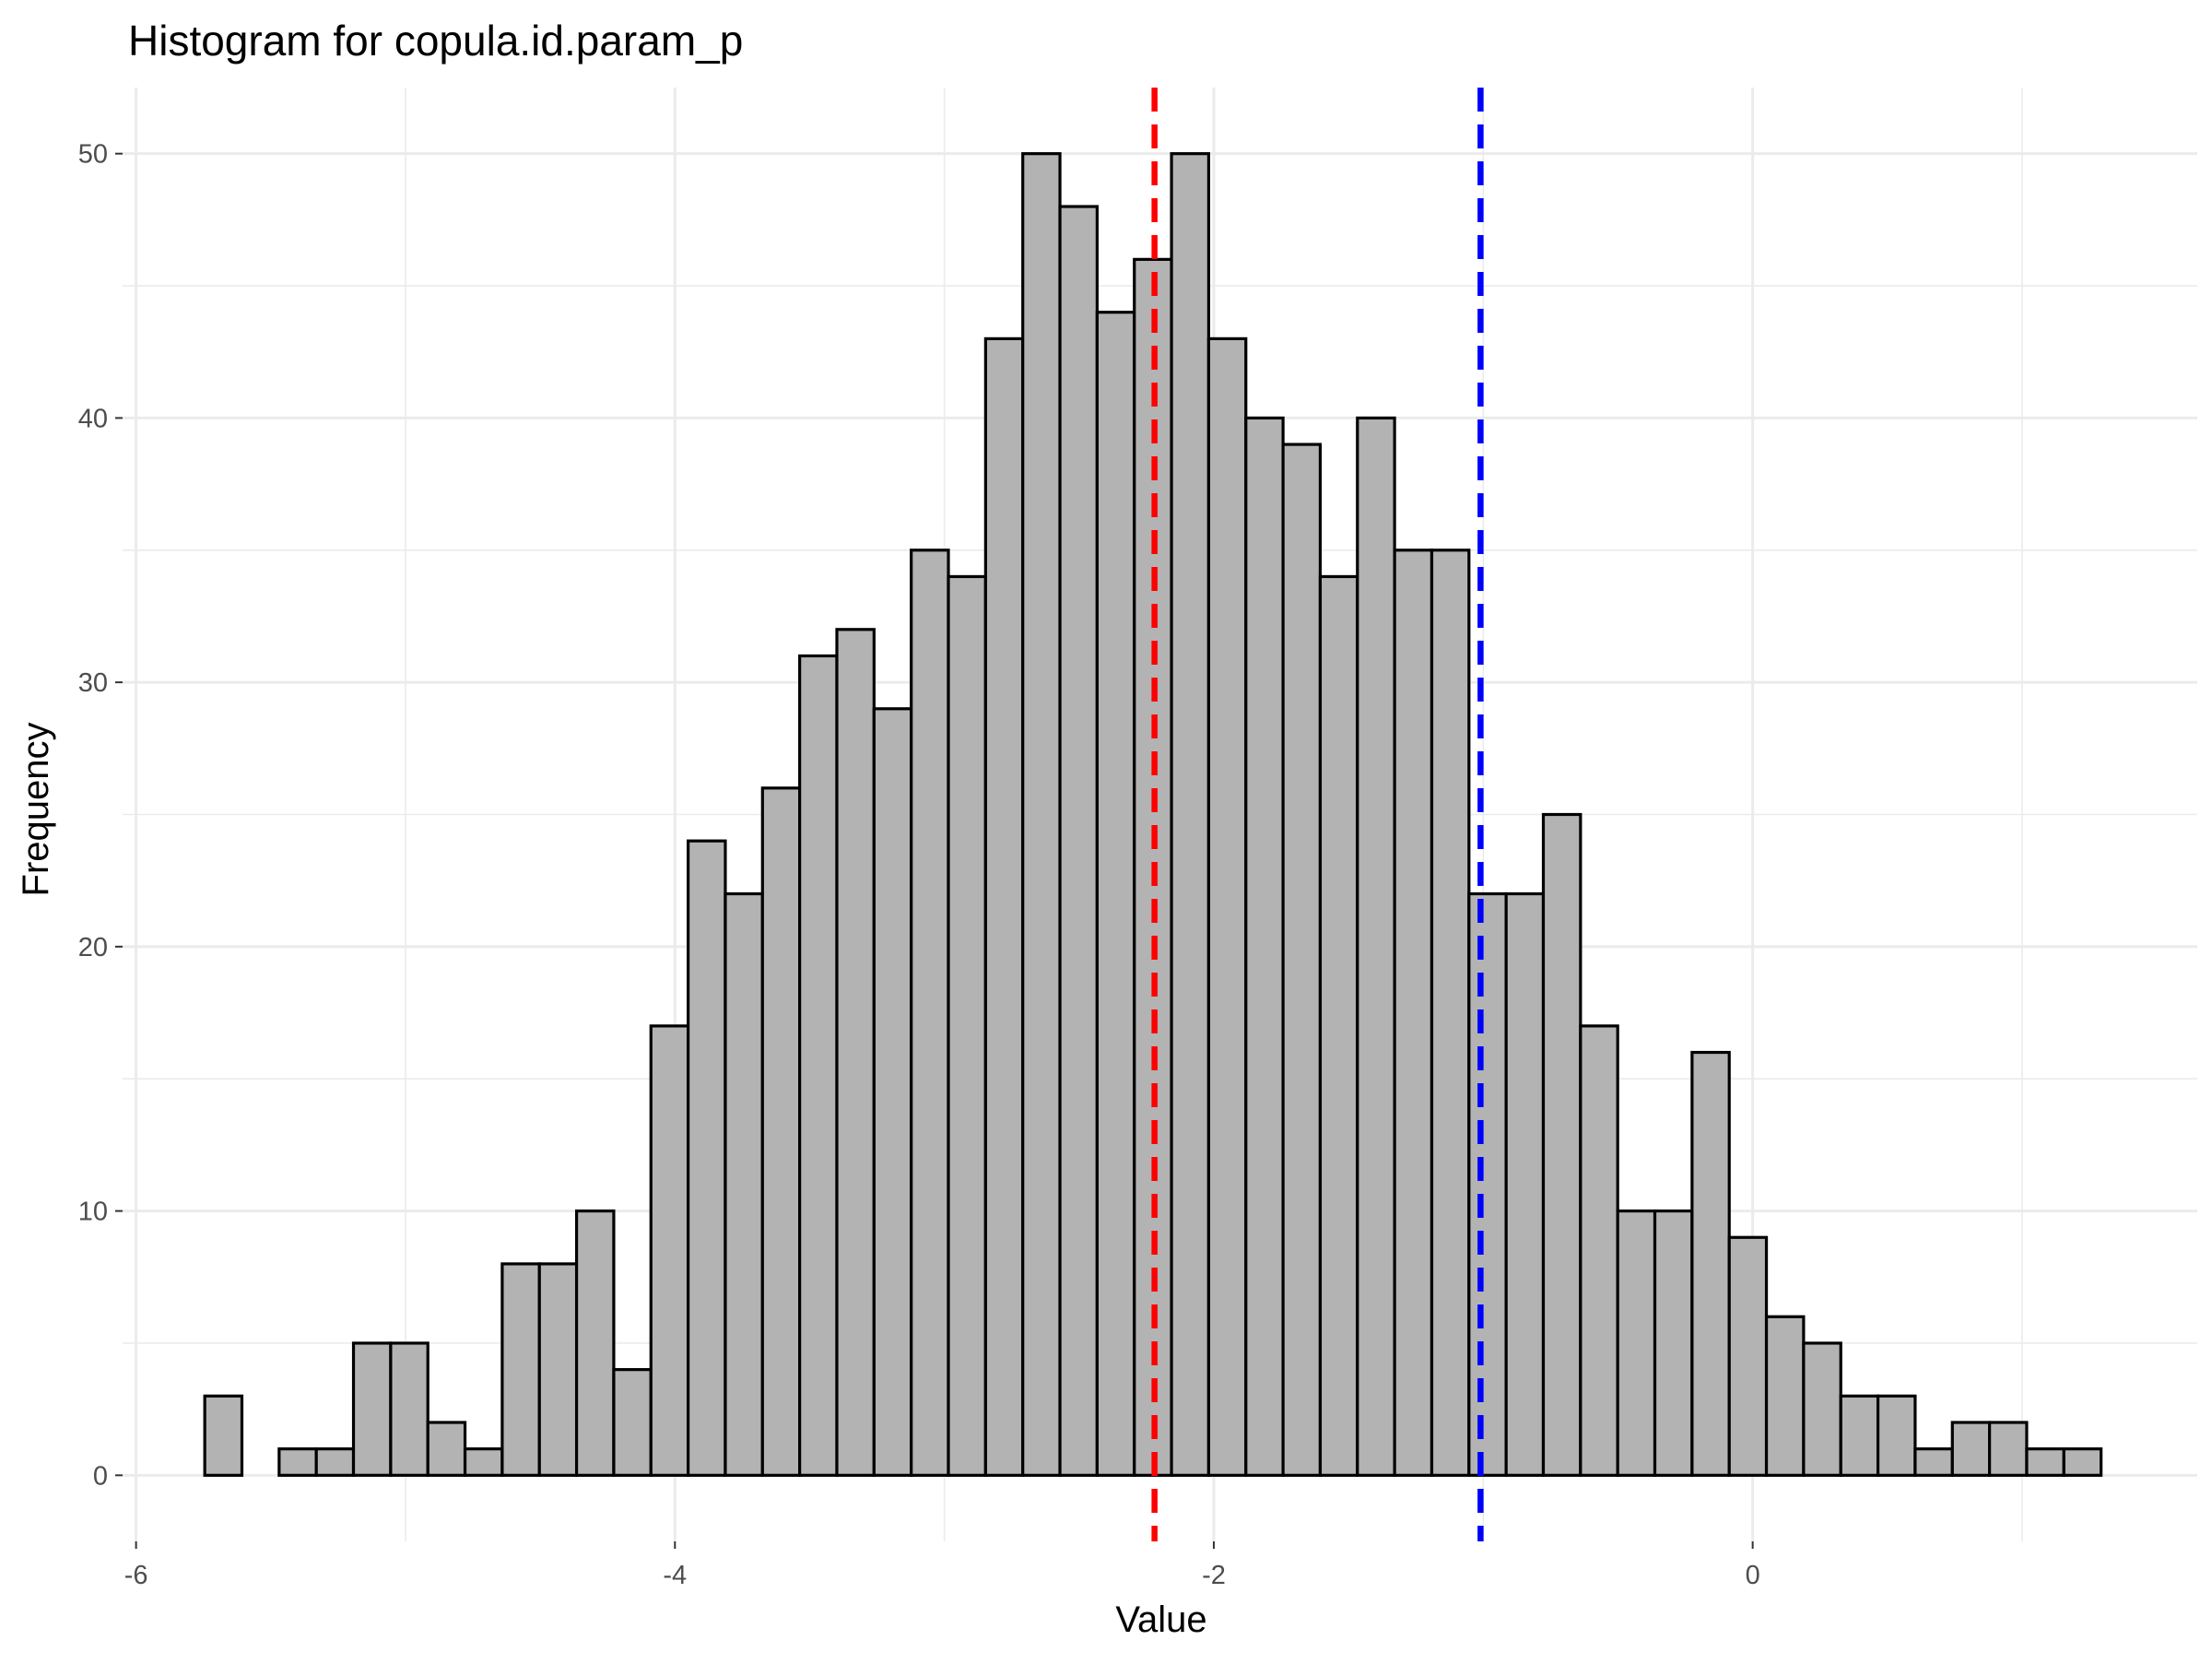  What do you see at coordinates (435, 41) in the screenshot?
I see `chart-title: Histogram for copula.id.param_p` at bounding box center [435, 41].